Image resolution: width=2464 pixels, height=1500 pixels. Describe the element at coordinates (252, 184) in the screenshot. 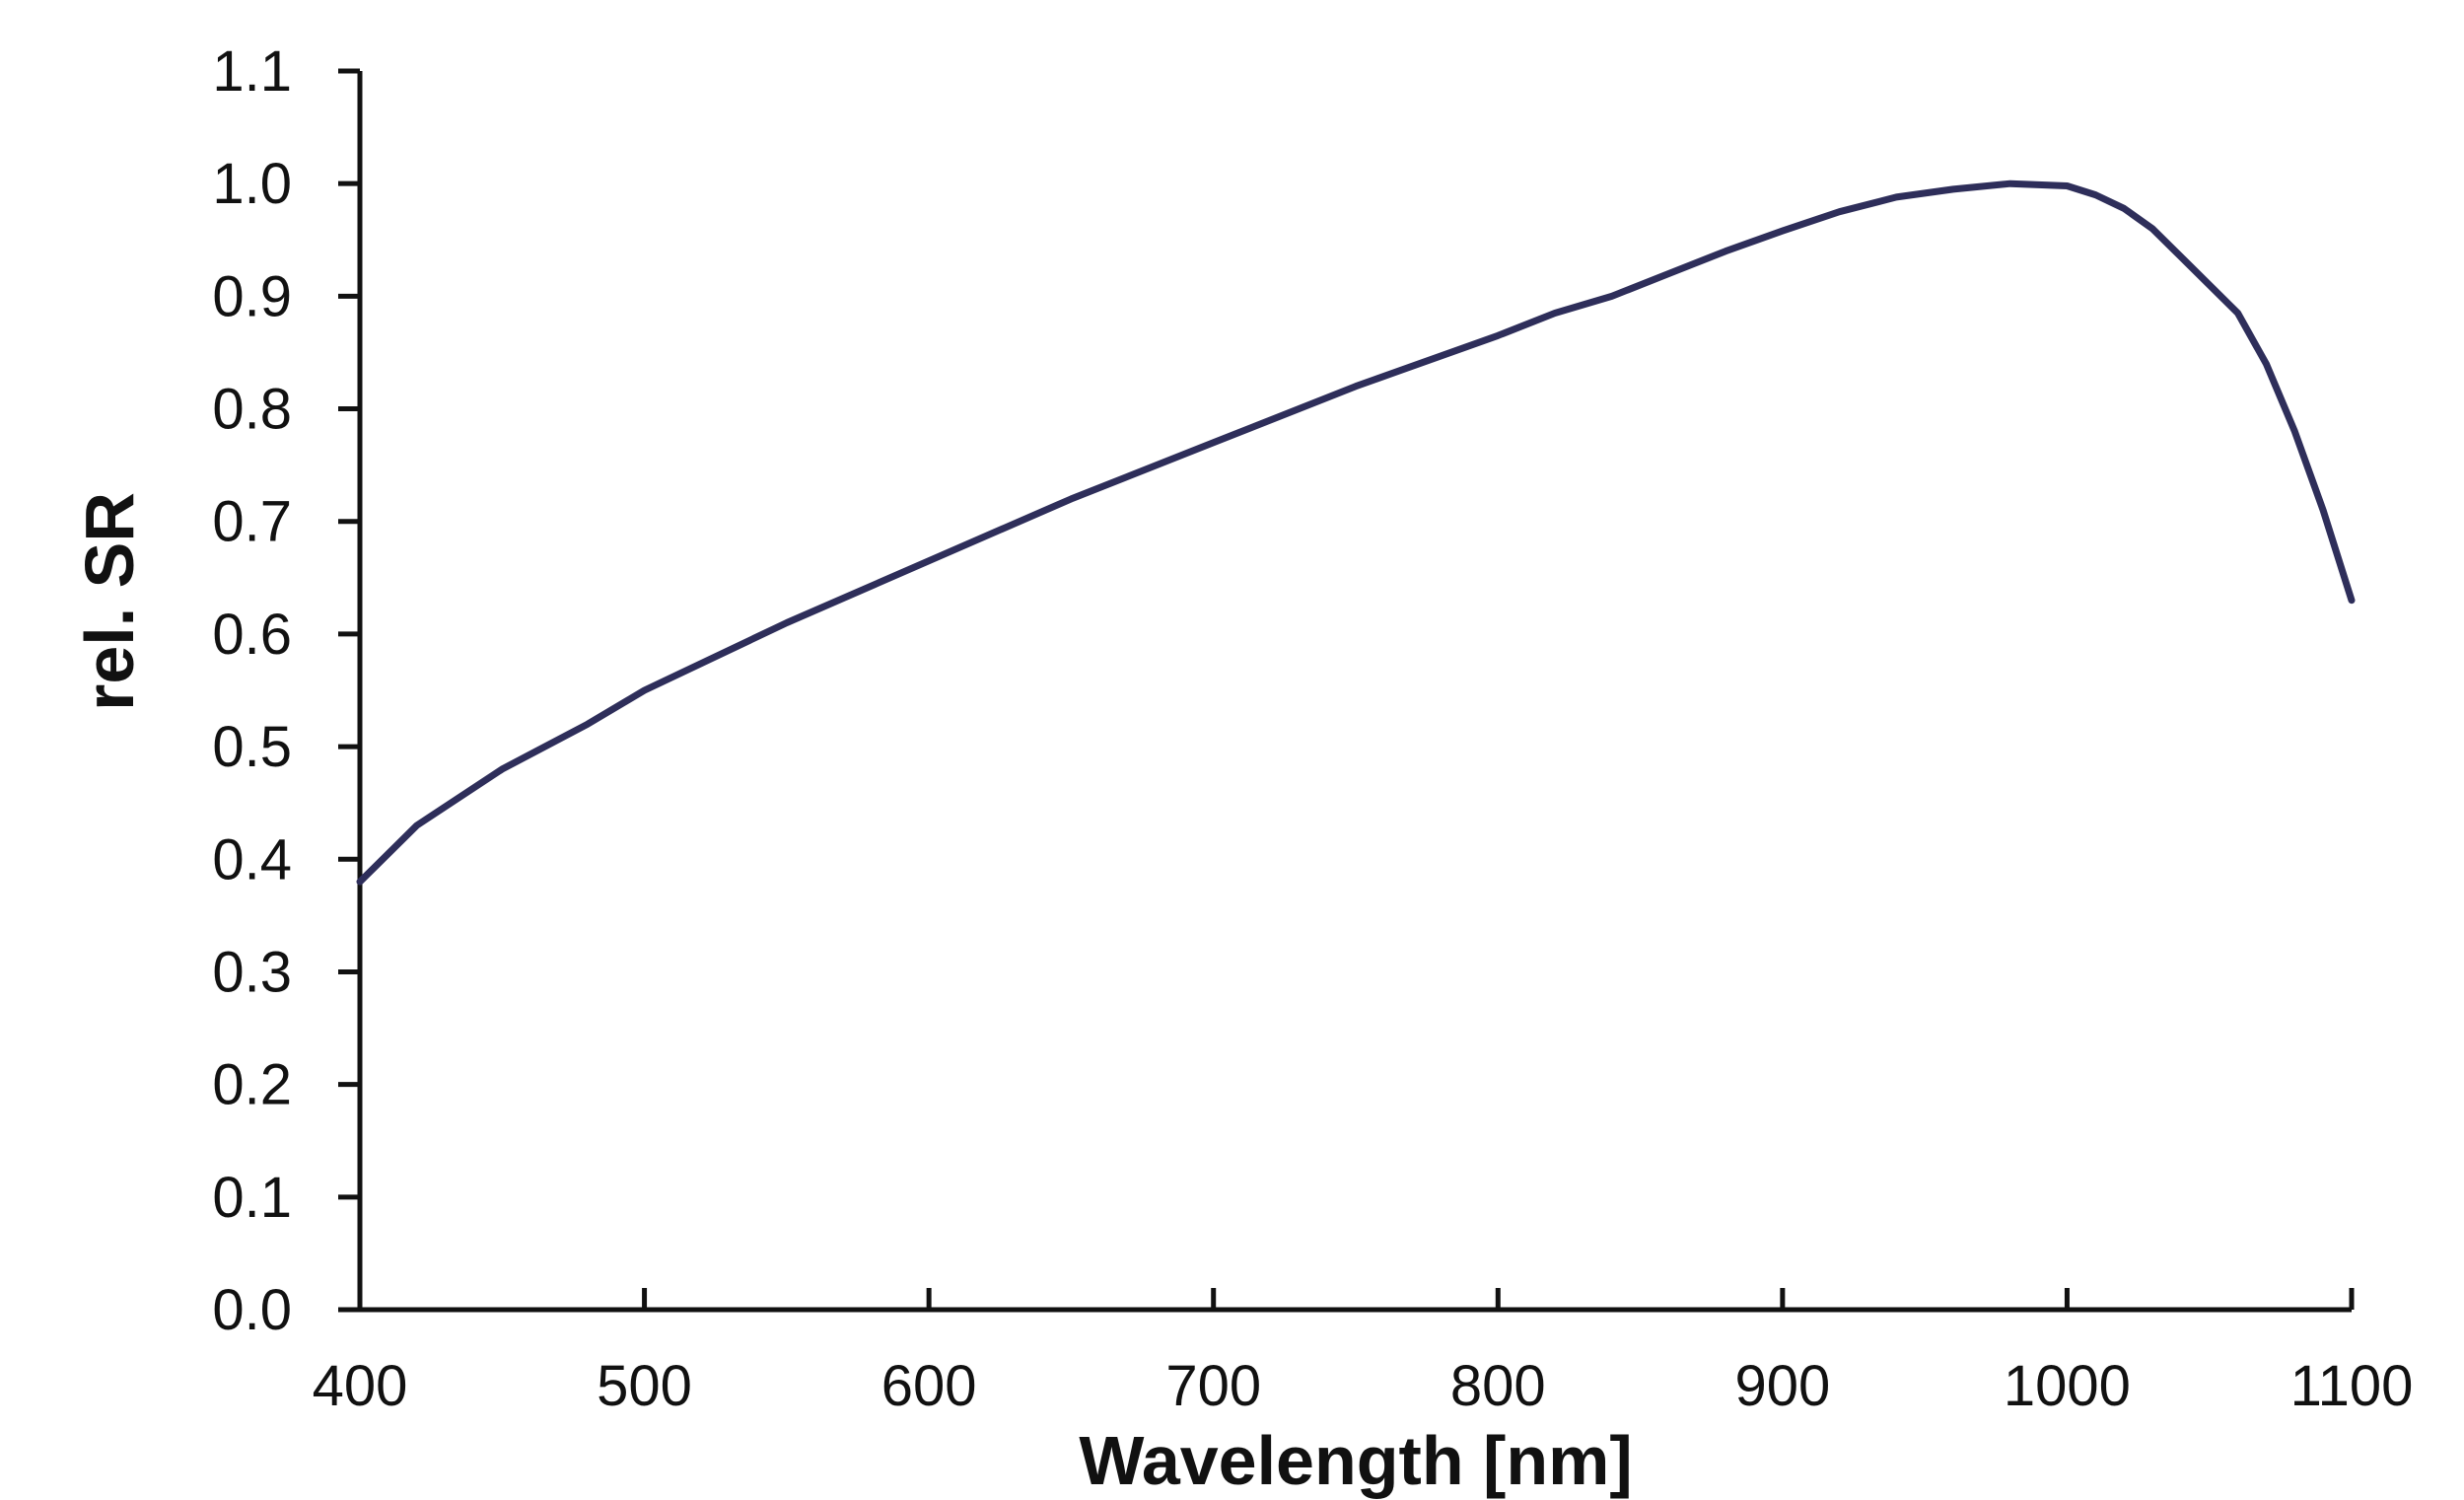

I see `y-tick-label: 1.0` at that location.